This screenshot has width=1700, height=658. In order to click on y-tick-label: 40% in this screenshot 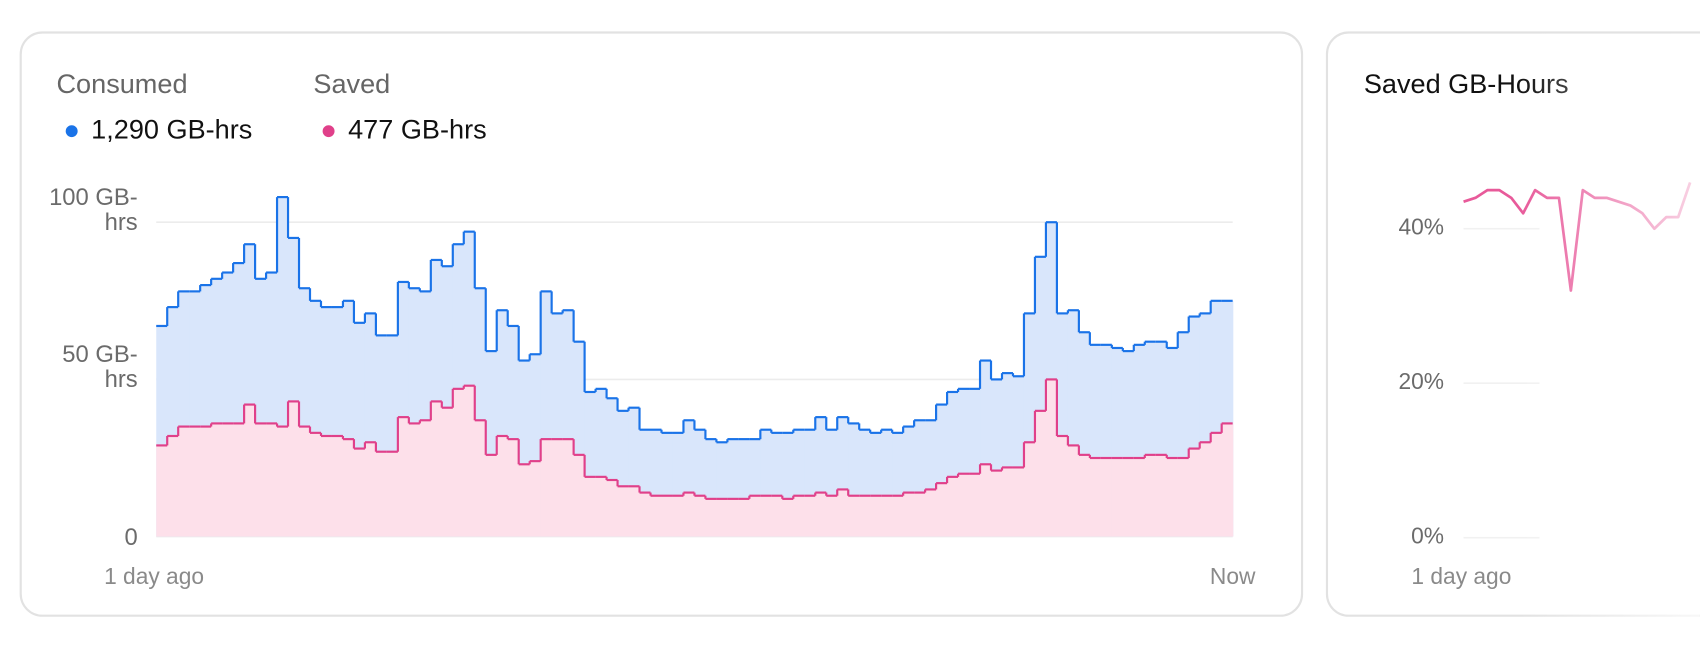, I will do `click(1421, 227)`.